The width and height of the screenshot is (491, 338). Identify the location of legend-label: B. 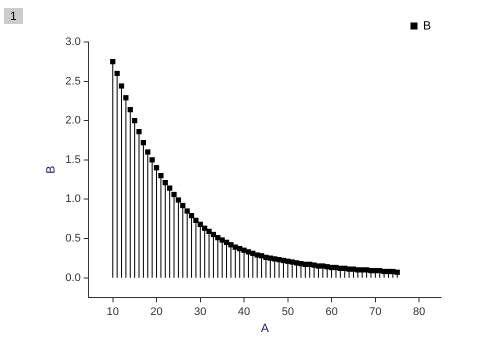
(427, 25).